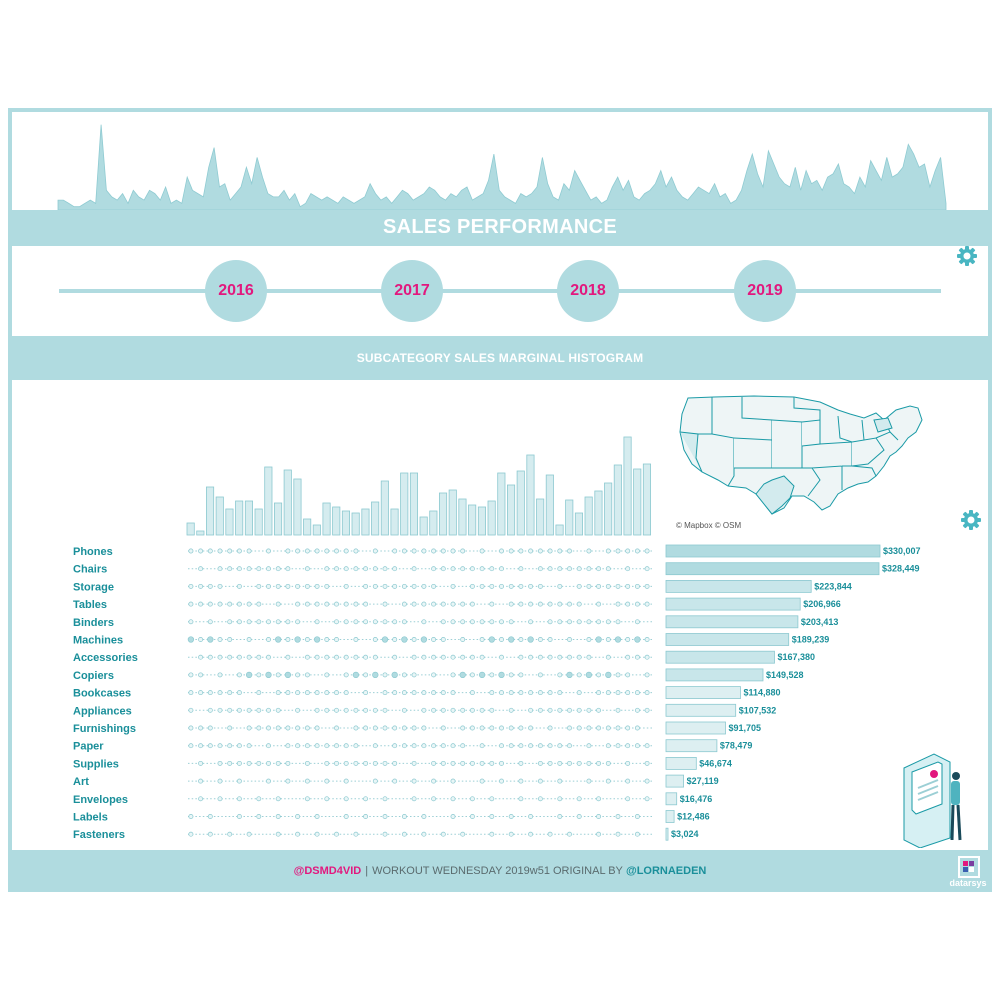 Image resolution: width=1000 pixels, height=1000 pixels. Describe the element at coordinates (500, 161) in the screenshot. I see `sales-sparkline-chart` at that location.